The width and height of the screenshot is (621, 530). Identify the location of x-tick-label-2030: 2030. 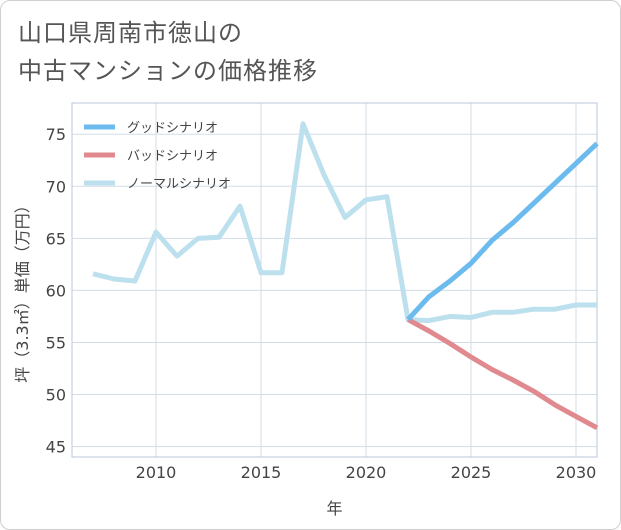
(576, 472).